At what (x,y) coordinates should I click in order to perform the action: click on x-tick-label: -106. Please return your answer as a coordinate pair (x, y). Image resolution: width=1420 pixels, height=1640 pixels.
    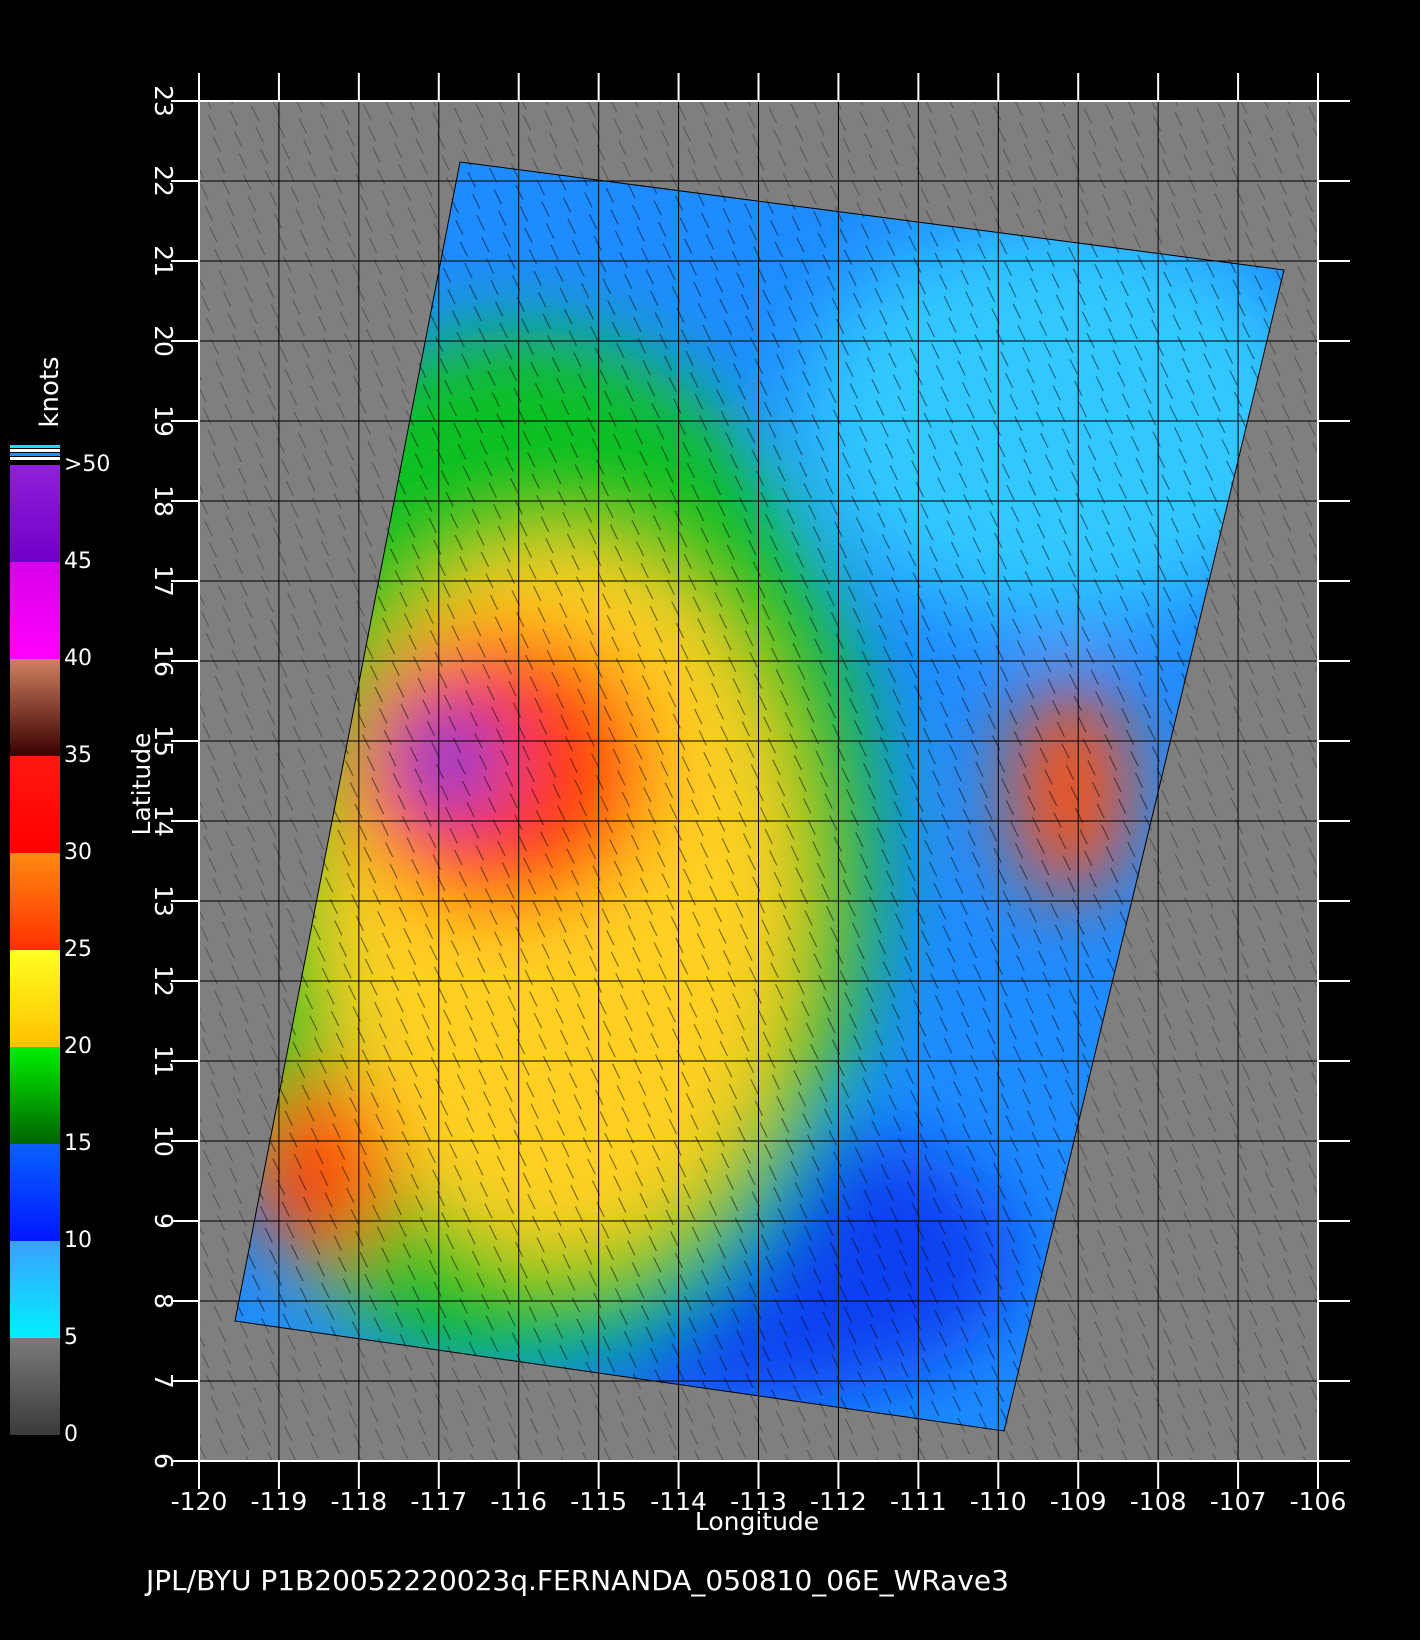
    Looking at the image, I should click on (1318, 1501).